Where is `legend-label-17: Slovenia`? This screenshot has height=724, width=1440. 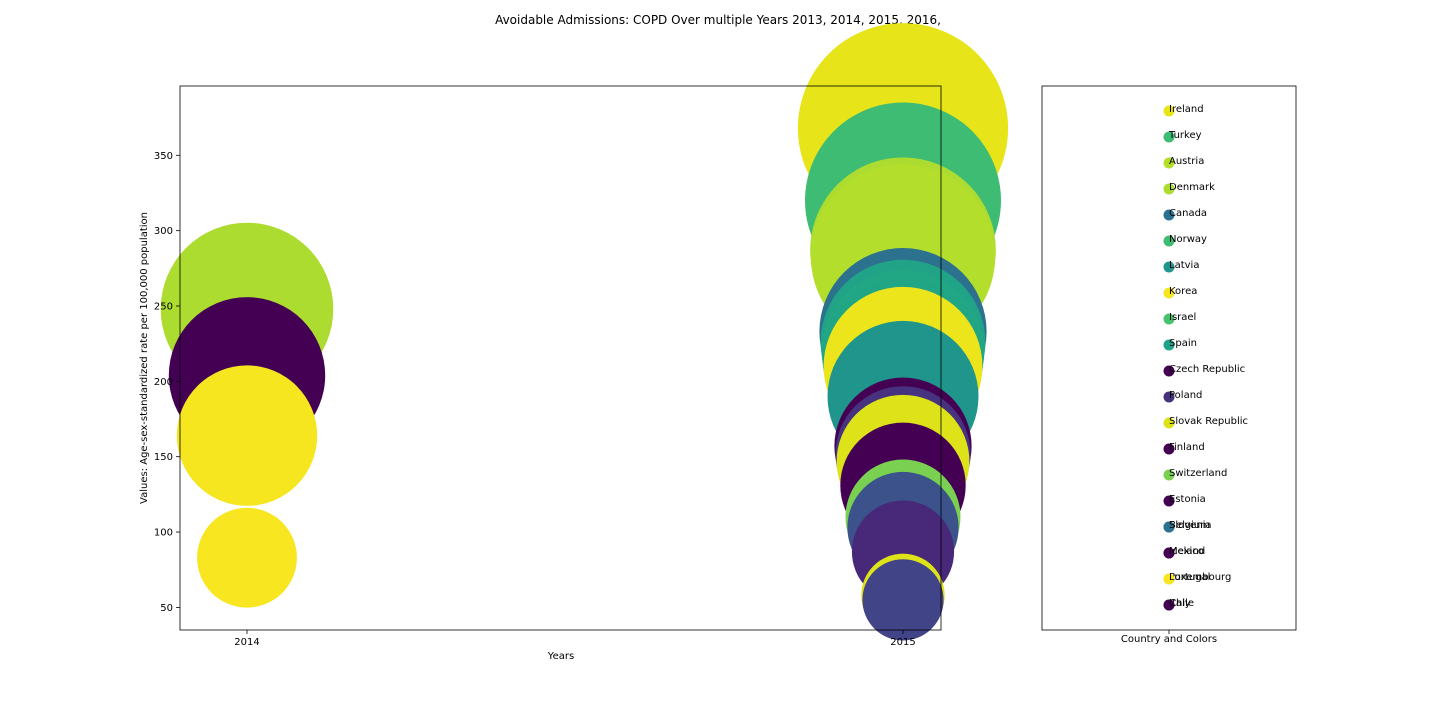
legend-label-17: Slovenia is located at coordinates (1190, 525).